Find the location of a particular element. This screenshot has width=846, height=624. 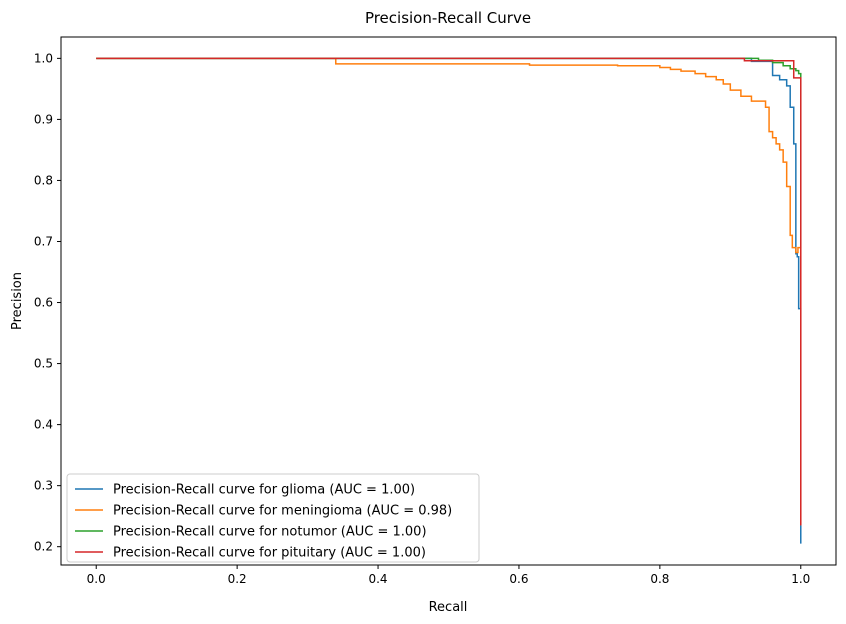

y-tick-label: 0.4 is located at coordinates (43, 425).